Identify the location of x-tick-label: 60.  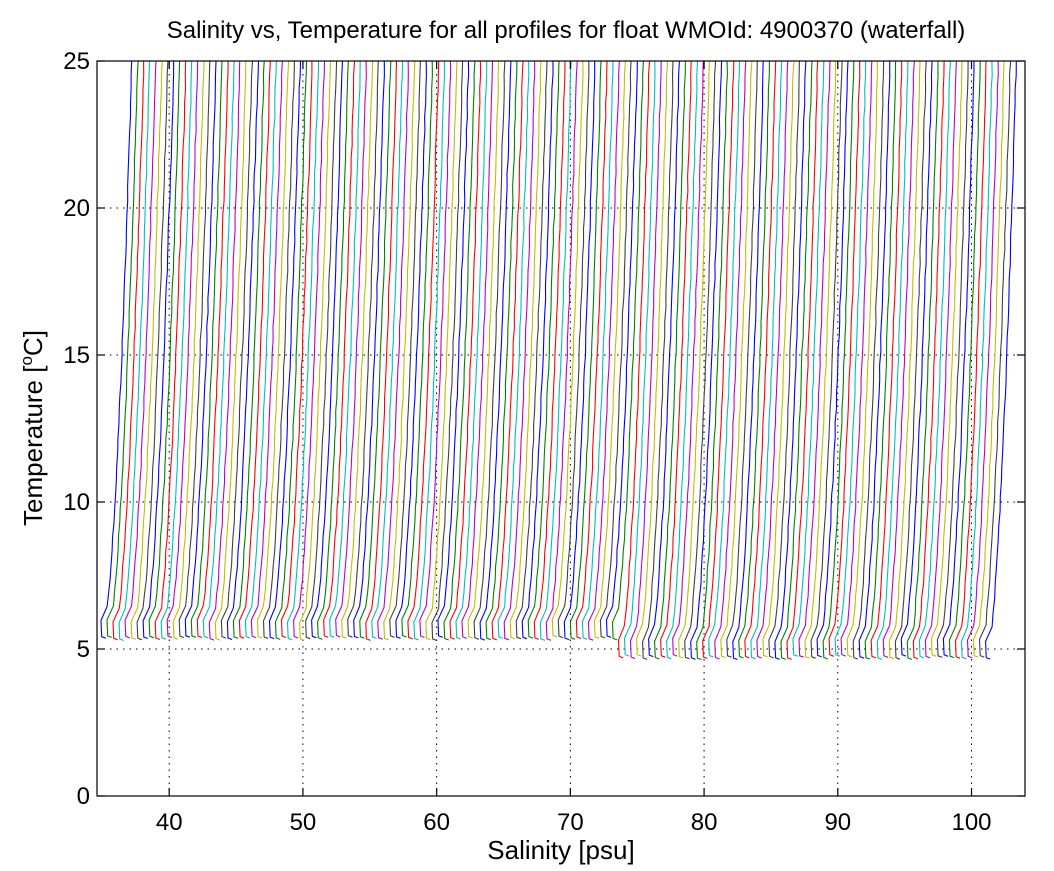
(436, 822).